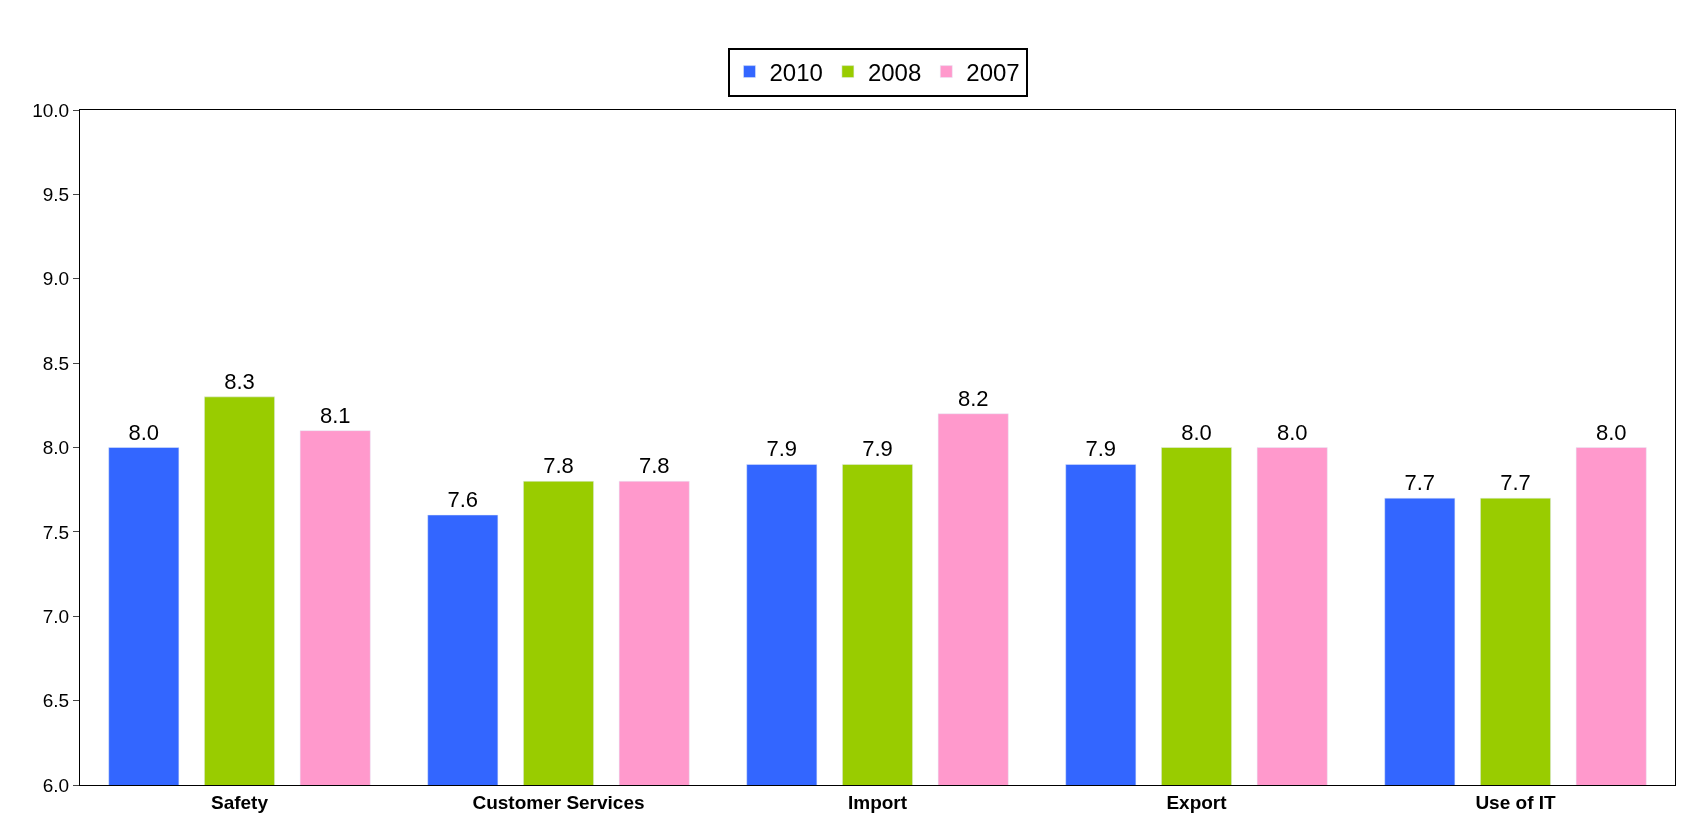 The height and width of the screenshot is (835, 1705). What do you see at coordinates (56, 279) in the screenshot?
I see `y-tick-label: 9.0` at bounding box center [56, 279].